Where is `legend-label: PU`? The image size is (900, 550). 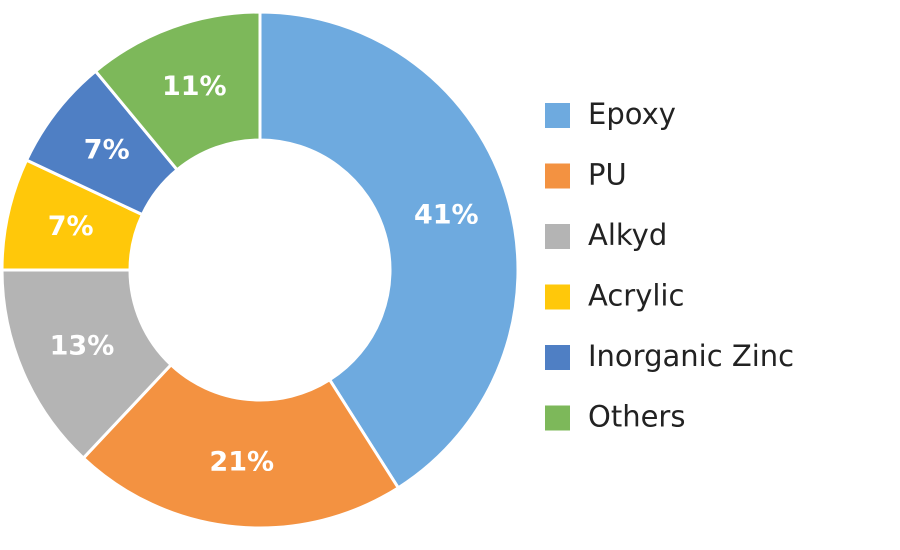 legend-label: PU is located at coordinates (607, 175).